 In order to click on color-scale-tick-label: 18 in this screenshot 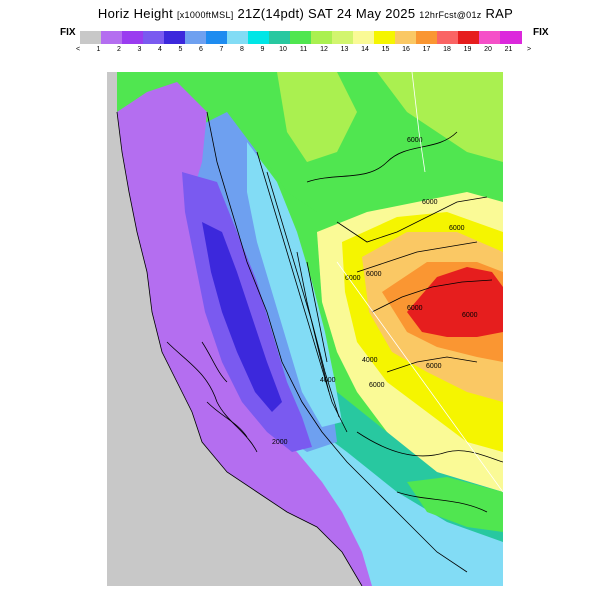, I will do `click(447, 49)`.